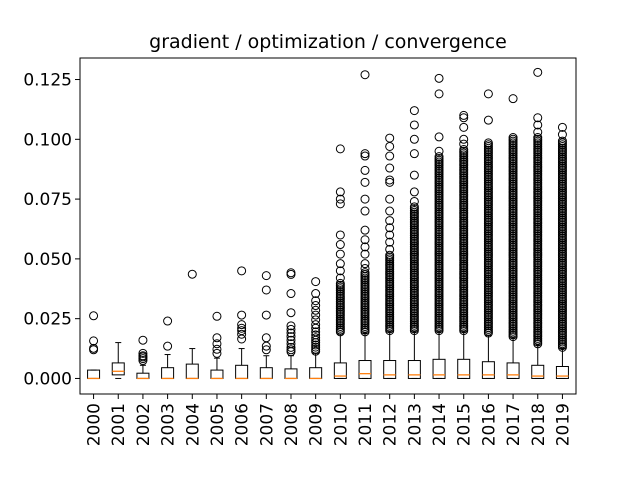  I want to click on x-tick-label: 2010, so click(341, 424).